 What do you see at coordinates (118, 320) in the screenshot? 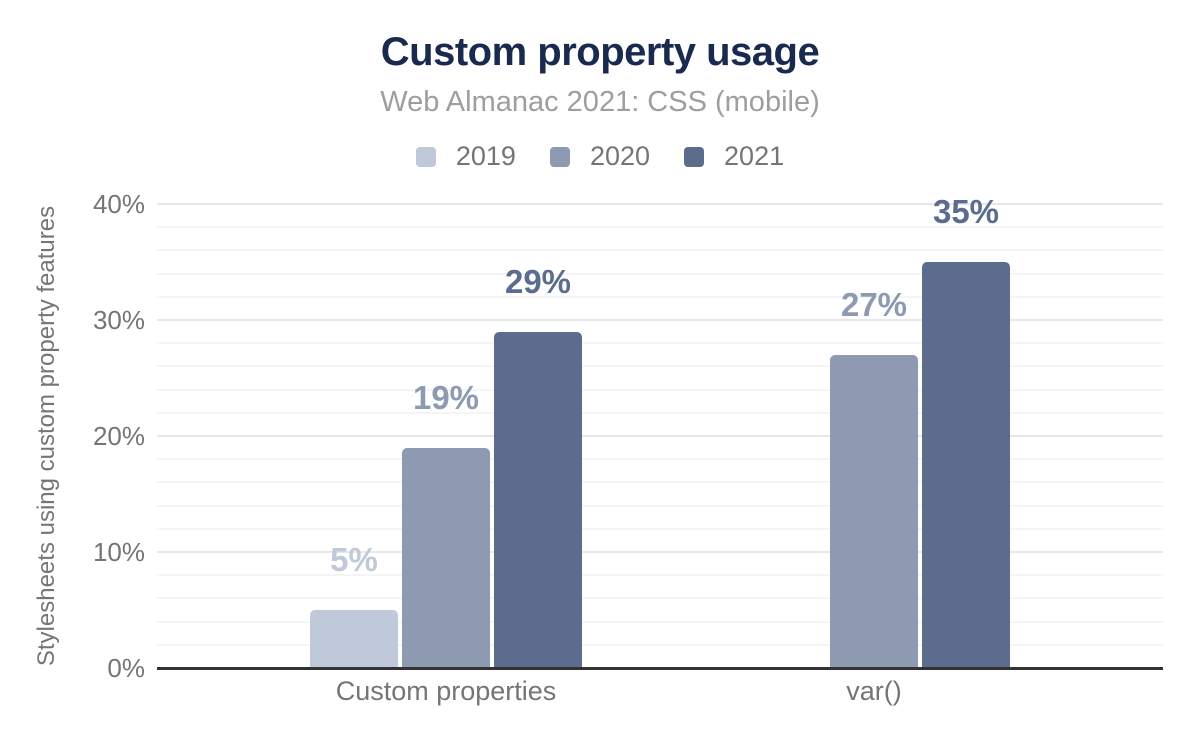
I see `y-tick-label-30: 30%` at bounding box center [118, 320].